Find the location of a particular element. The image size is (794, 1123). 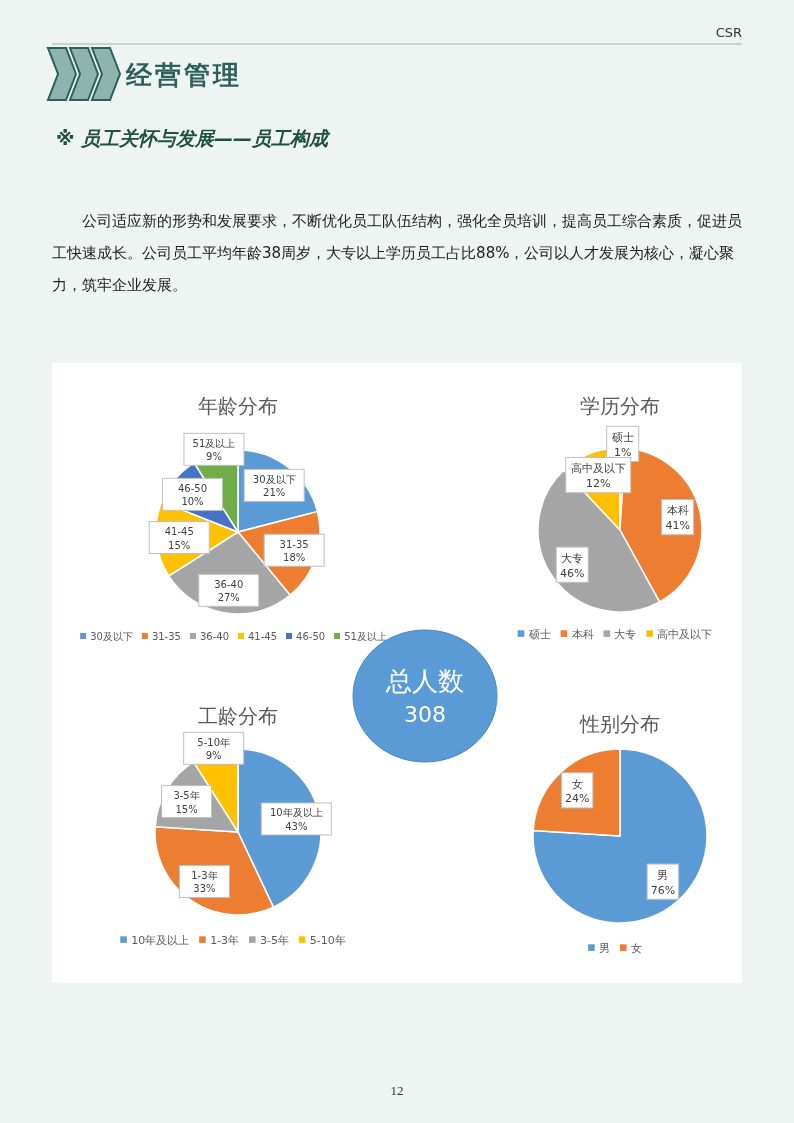

data-label: 76% is located at coordinates (663, 890).